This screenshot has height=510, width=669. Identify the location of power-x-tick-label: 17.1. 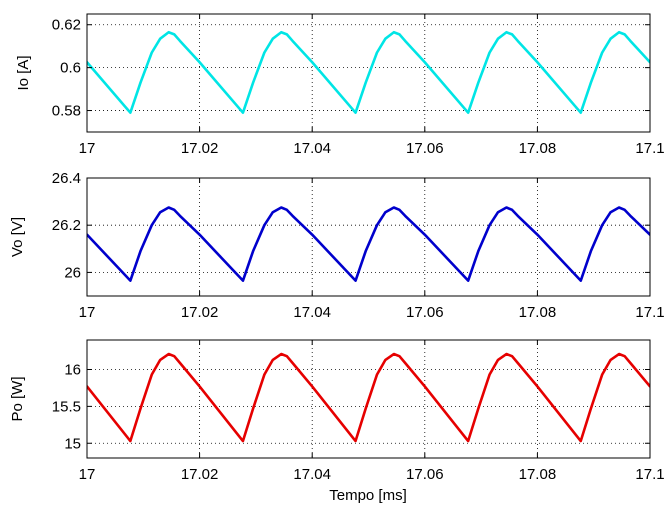
(649, 474).